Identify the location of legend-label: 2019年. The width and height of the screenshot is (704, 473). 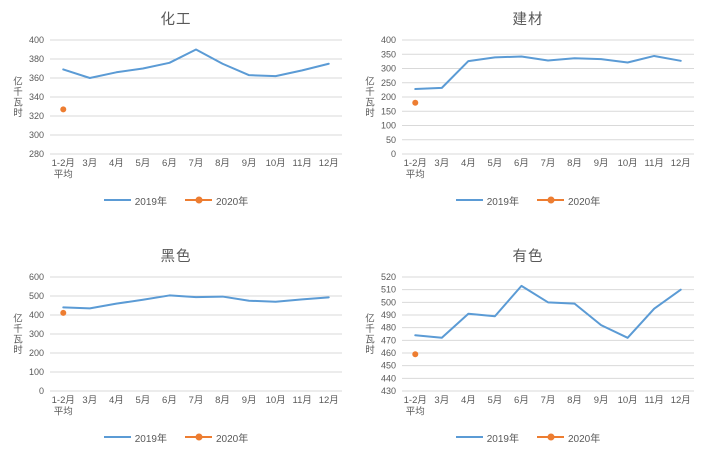
(502, 439).